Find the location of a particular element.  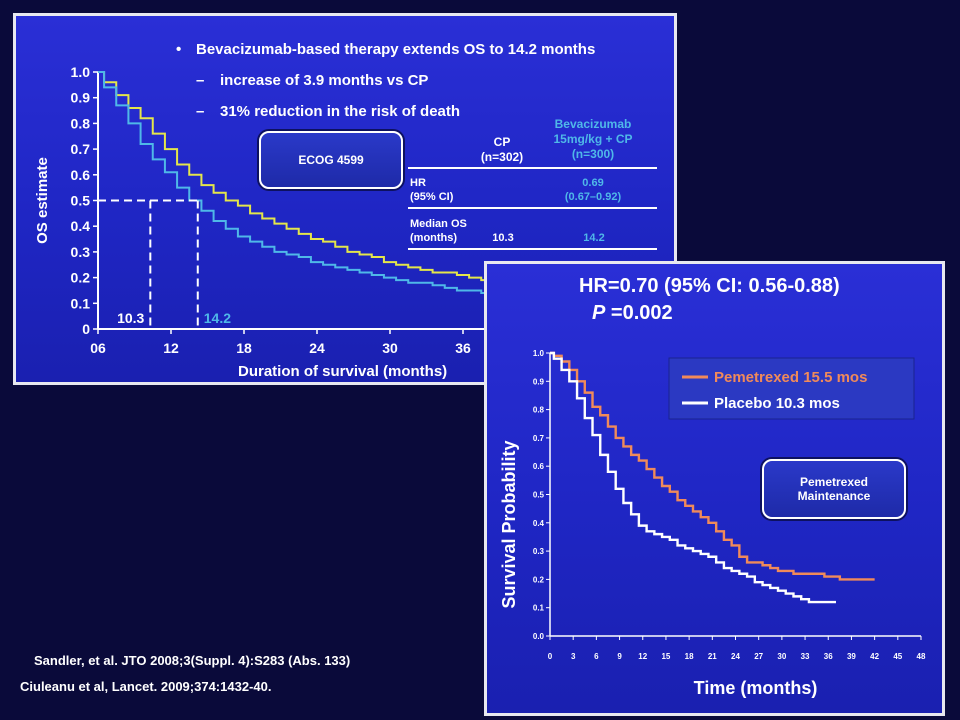

x-tick-label: 06 is located at coordinates (98, 348).